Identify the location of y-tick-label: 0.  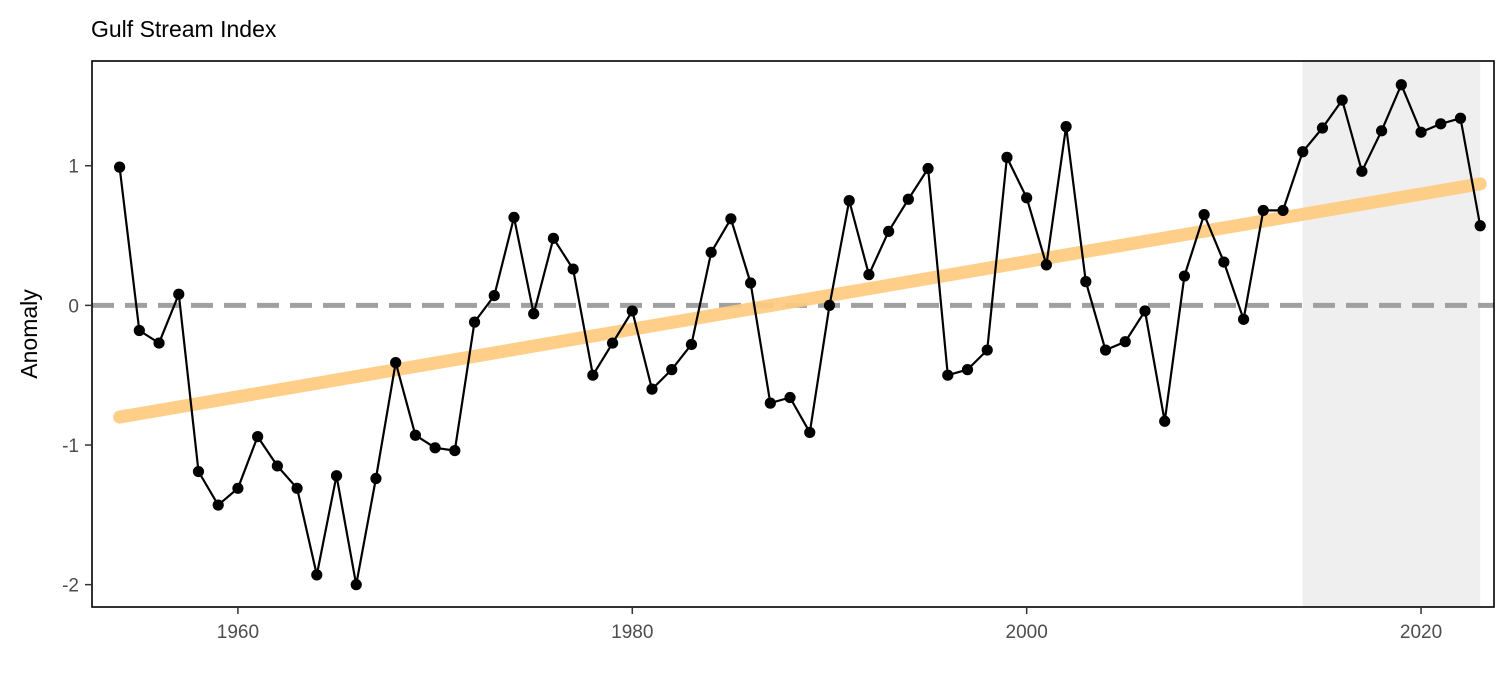
(73, 306).